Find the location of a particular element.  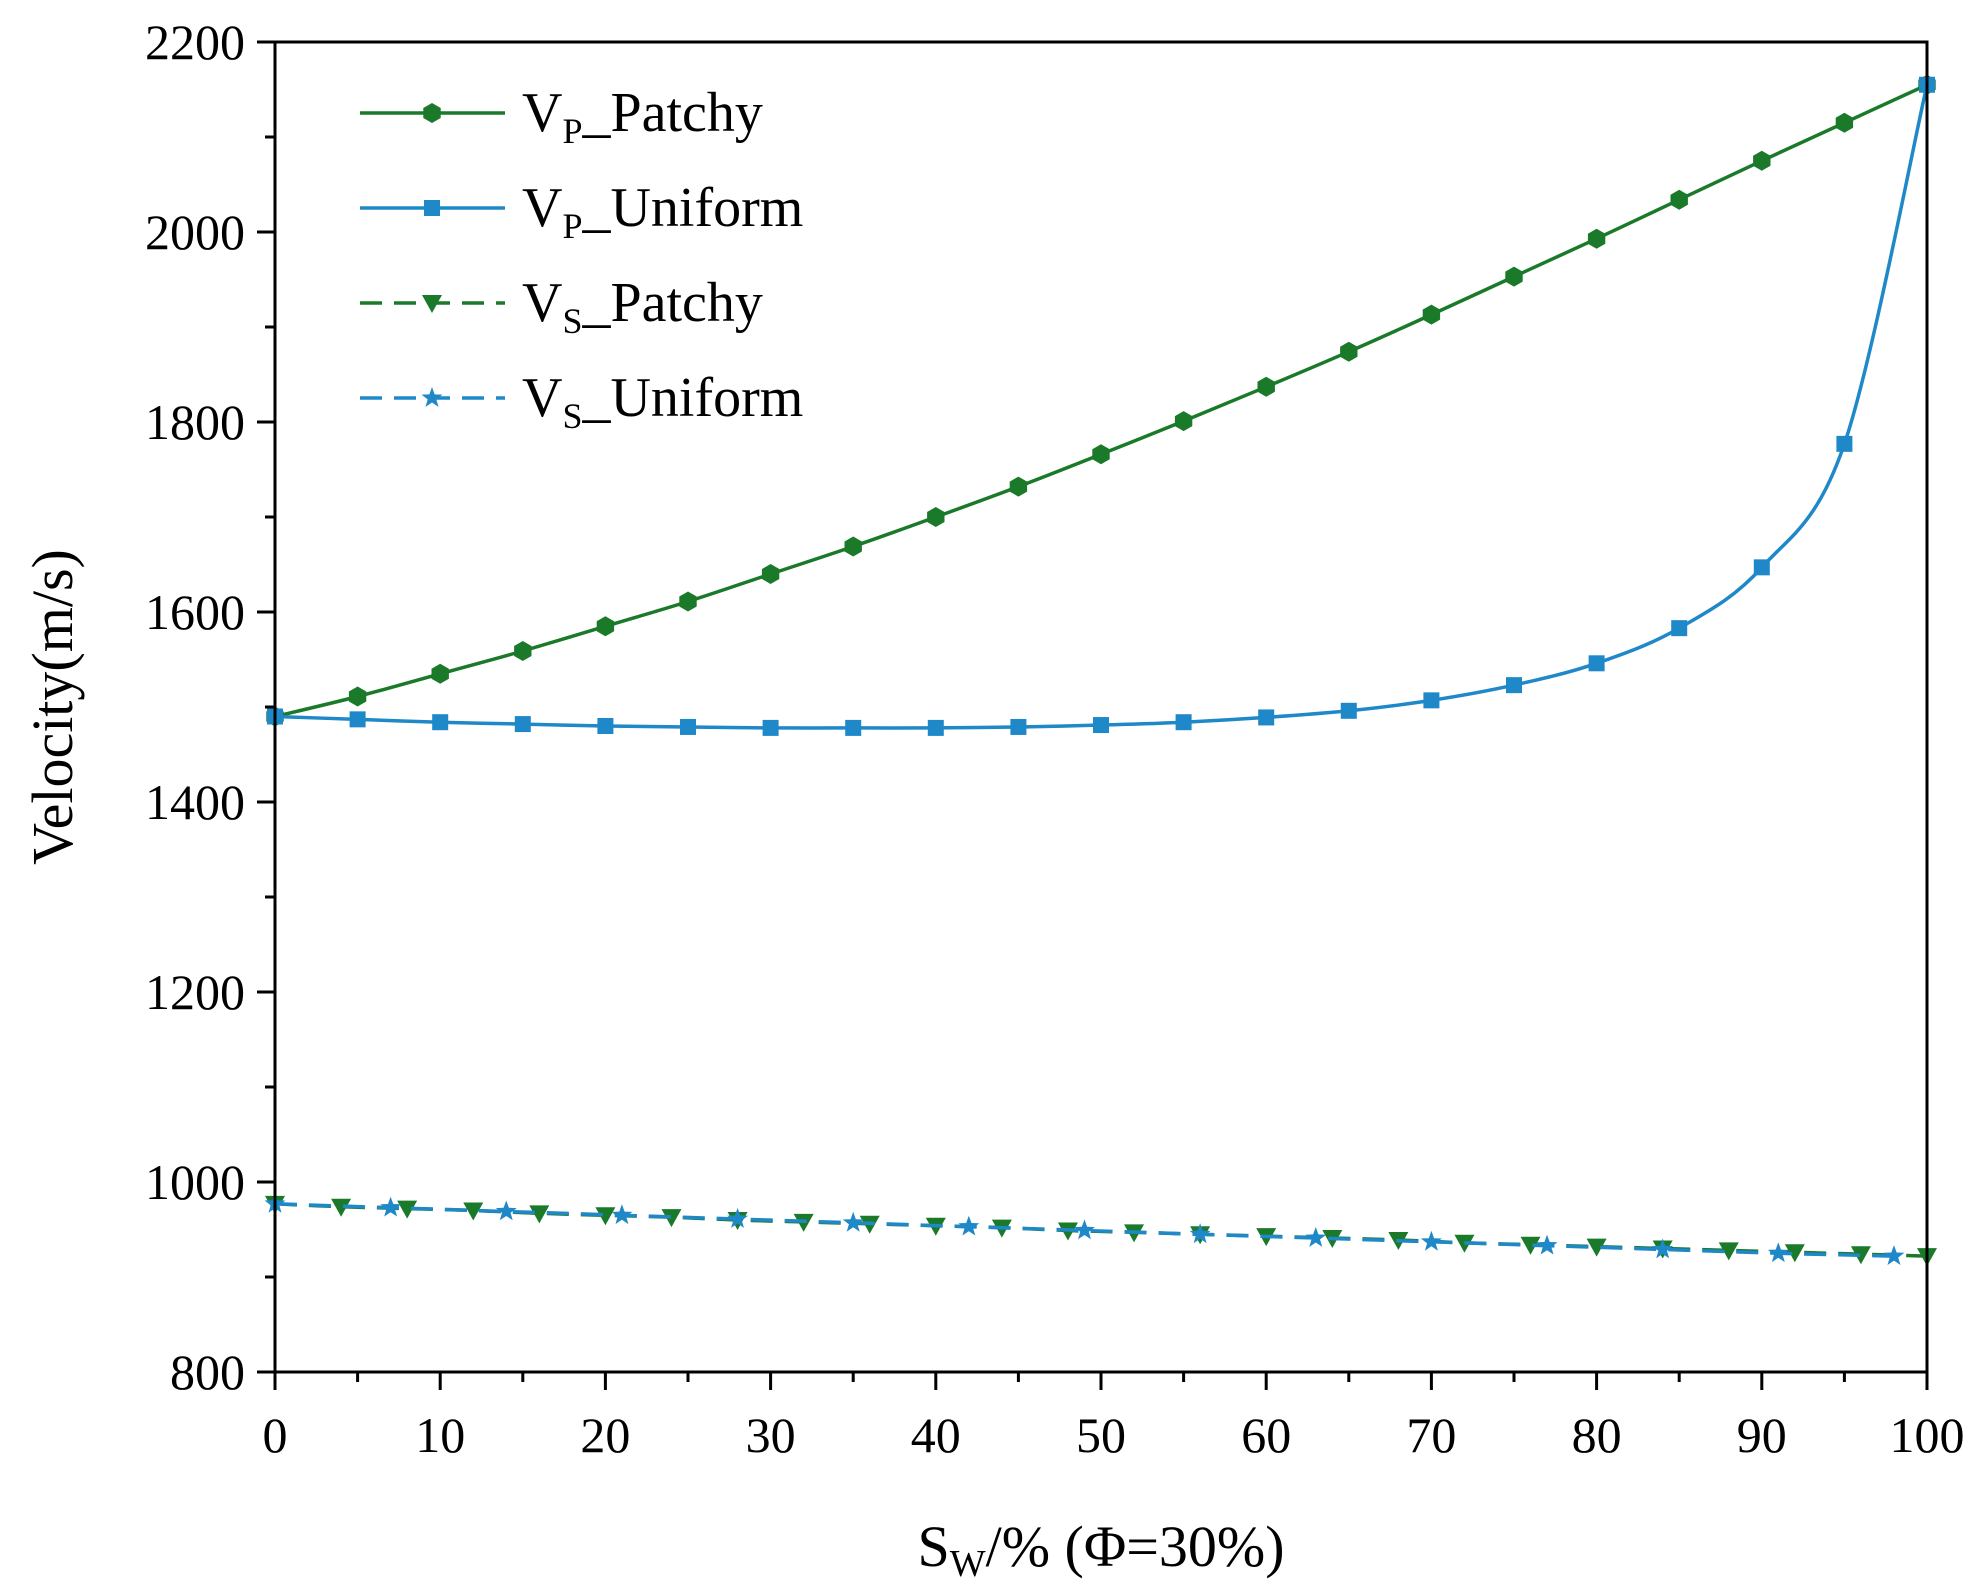

legend-label: VS_Uniform is located at coordinates (662, 401).